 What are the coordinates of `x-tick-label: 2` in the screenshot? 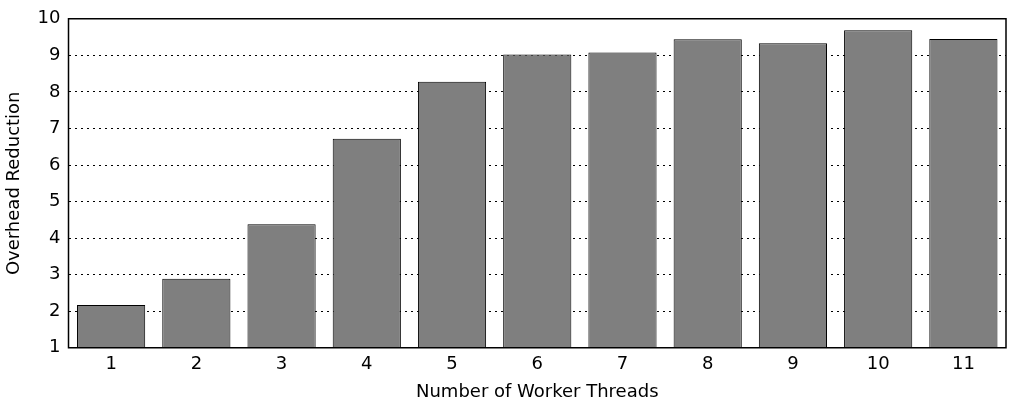 It's located at (196, 363).